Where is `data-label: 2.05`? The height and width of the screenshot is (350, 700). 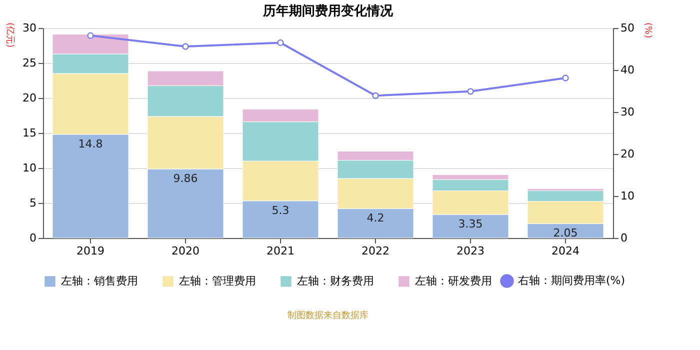
data-label: 2.05 is located at coordinates (565, 233).